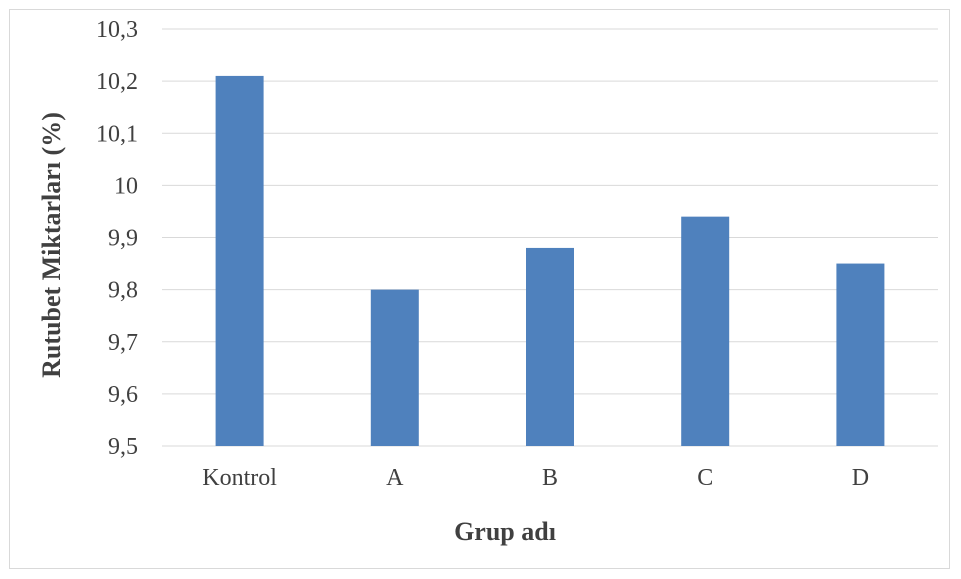  What do you see at coordinates (123, 239) in the screenshot?
I see `y-tick-label: 9,9` at bounding box center [123, 239].